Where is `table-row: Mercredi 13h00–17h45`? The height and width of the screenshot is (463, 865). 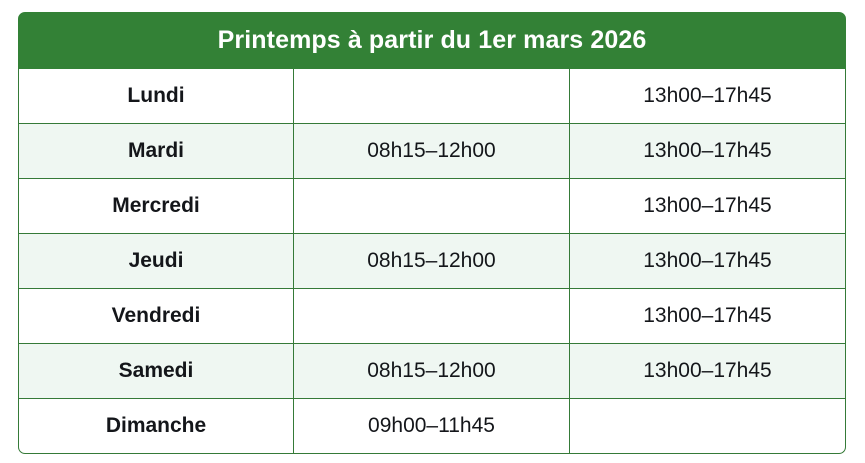
table-row: Mercredi 13h00–17h45 is located at coordinates (432, 206).